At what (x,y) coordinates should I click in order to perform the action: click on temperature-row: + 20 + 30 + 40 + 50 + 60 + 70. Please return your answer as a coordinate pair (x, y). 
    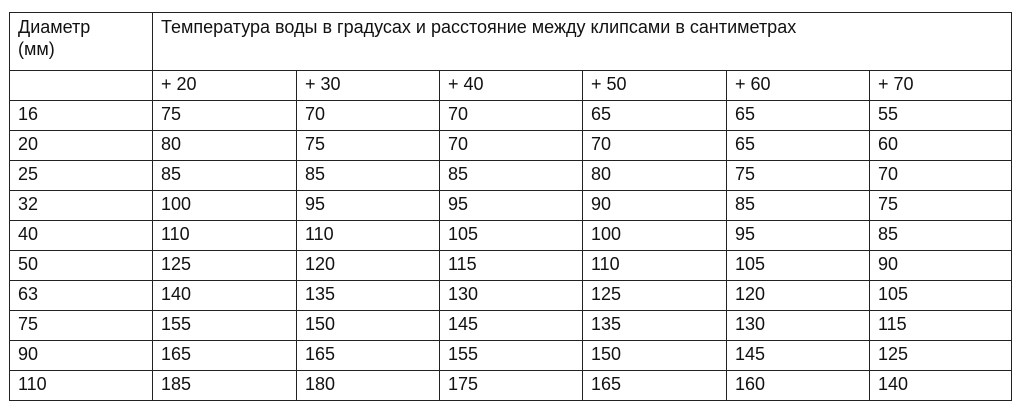
    Looking at the image, I should click on (511, 85).